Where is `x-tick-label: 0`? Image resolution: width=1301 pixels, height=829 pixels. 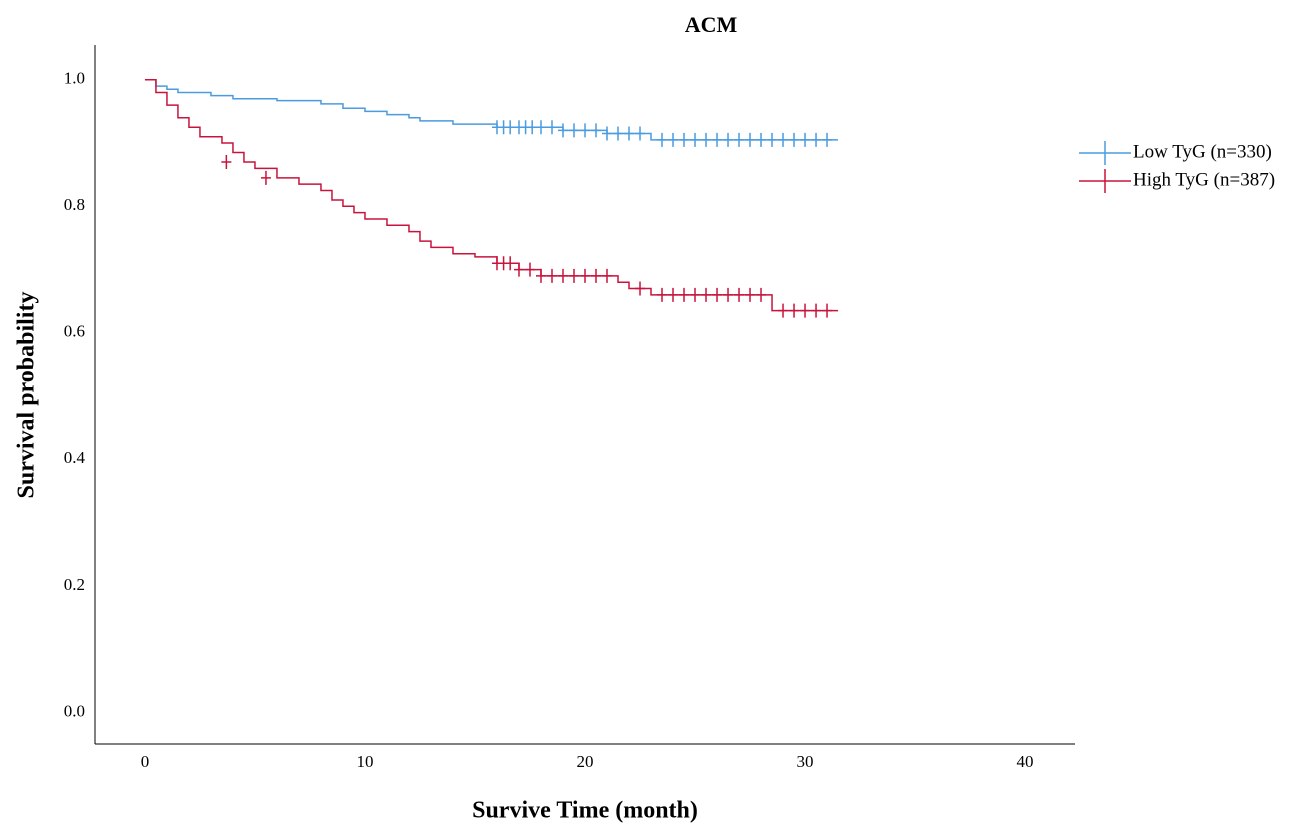 x-tick-label: 0 is located at coordinates (145, 761).